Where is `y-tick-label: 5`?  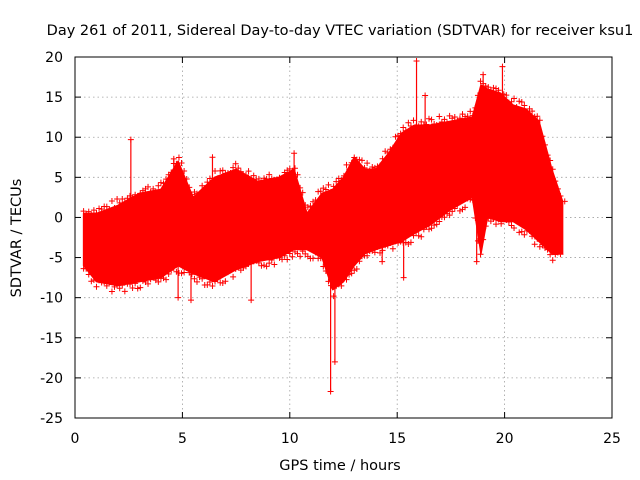 y-tick-label: 5 is located at coordinates (58, 178).